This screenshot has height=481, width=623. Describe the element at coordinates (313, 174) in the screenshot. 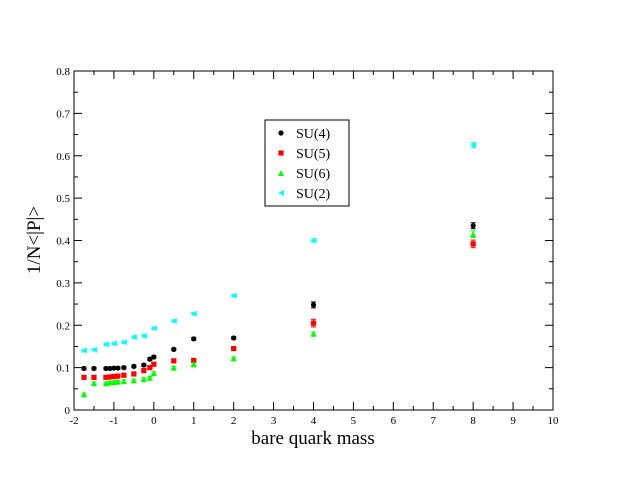

I see `legend-label-su6: SU(6)` at that location.